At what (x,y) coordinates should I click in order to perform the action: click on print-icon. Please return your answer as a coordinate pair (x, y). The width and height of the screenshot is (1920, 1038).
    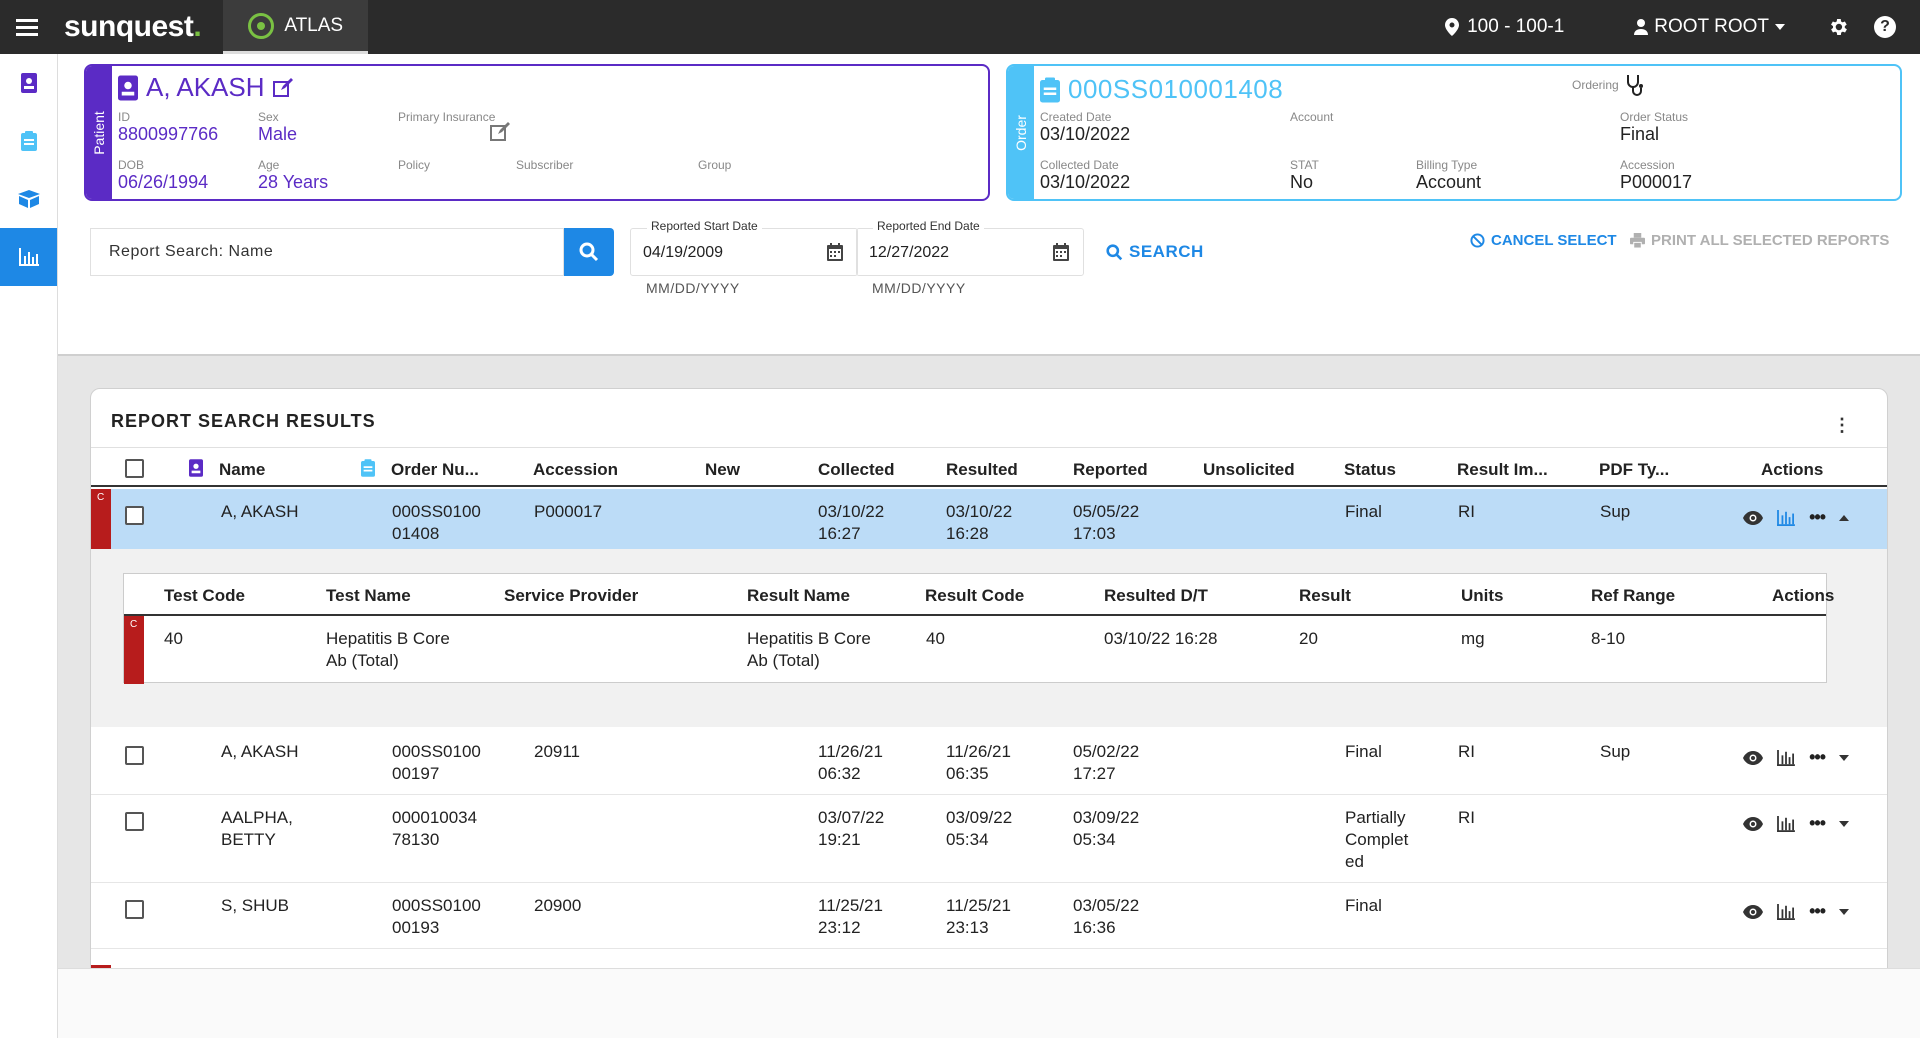
    Looking at the image, I should click on (1637, 240).